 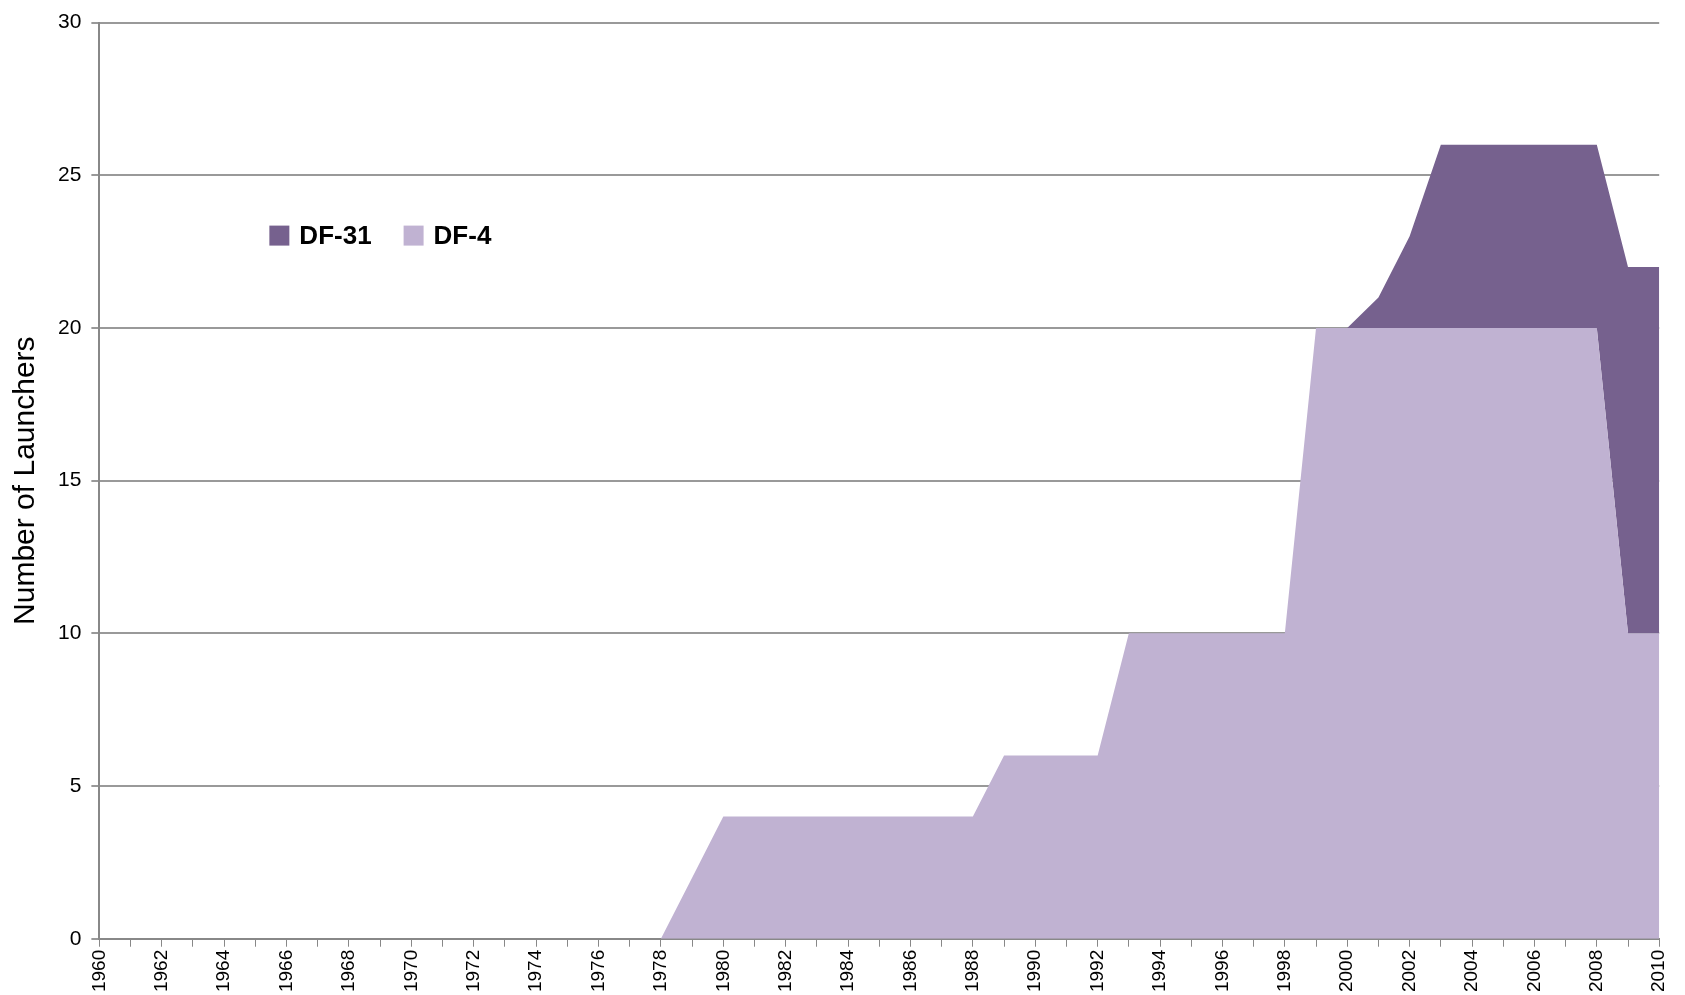 What do you see at coordinates (784, 971) in the screenshot?
I see `x-tick-label: 1982` at bounding box center [784, 971].